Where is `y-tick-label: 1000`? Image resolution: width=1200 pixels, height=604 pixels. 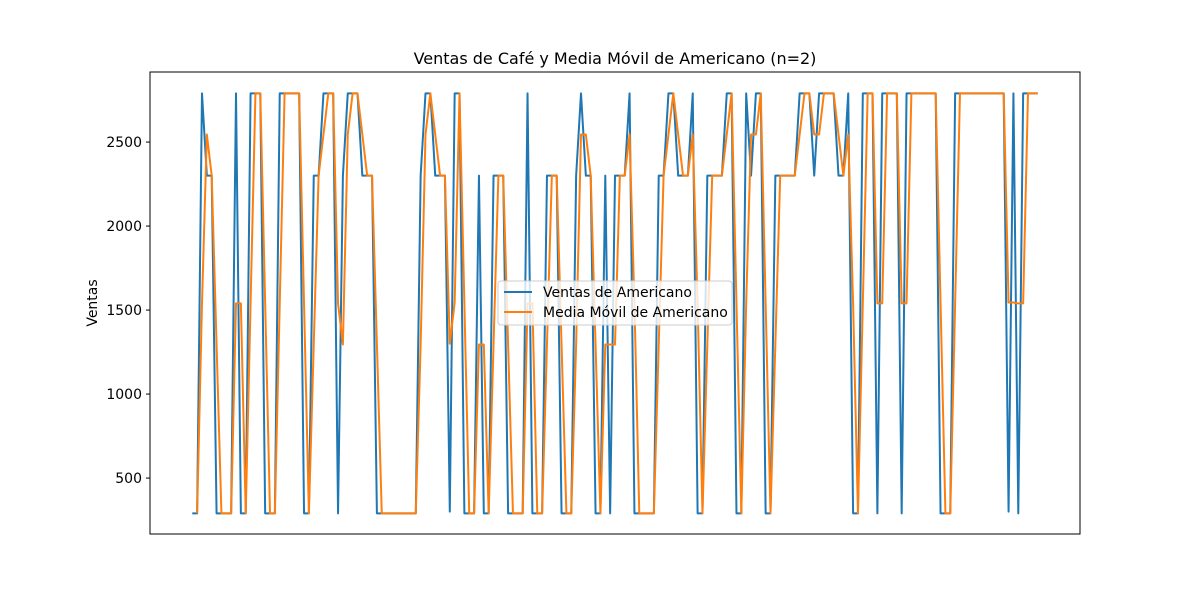 y-tick-label: 1000 is located at coordinates (124, 395).